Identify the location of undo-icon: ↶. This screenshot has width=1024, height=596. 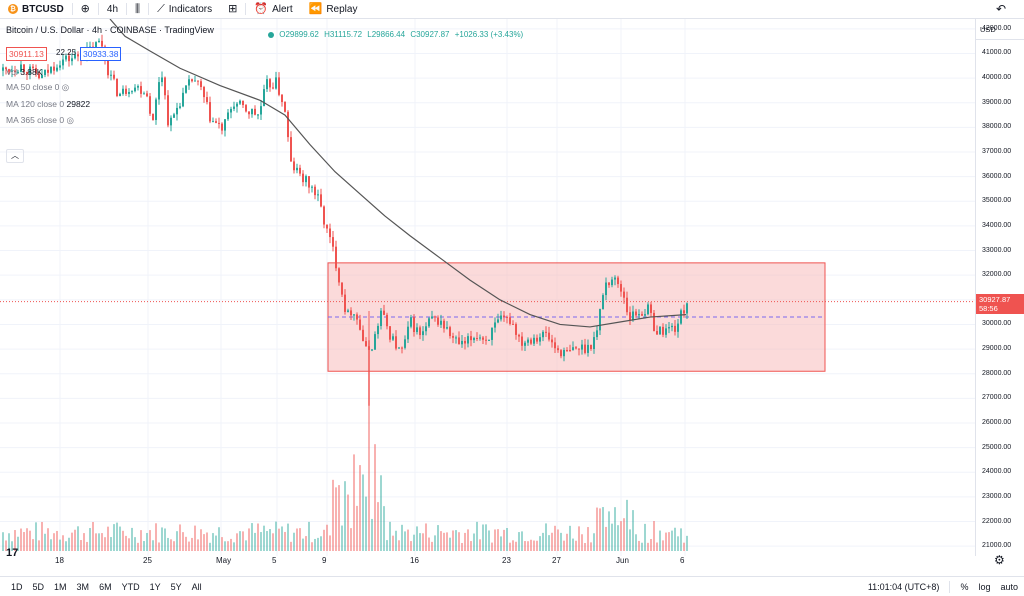
(1000, 9).